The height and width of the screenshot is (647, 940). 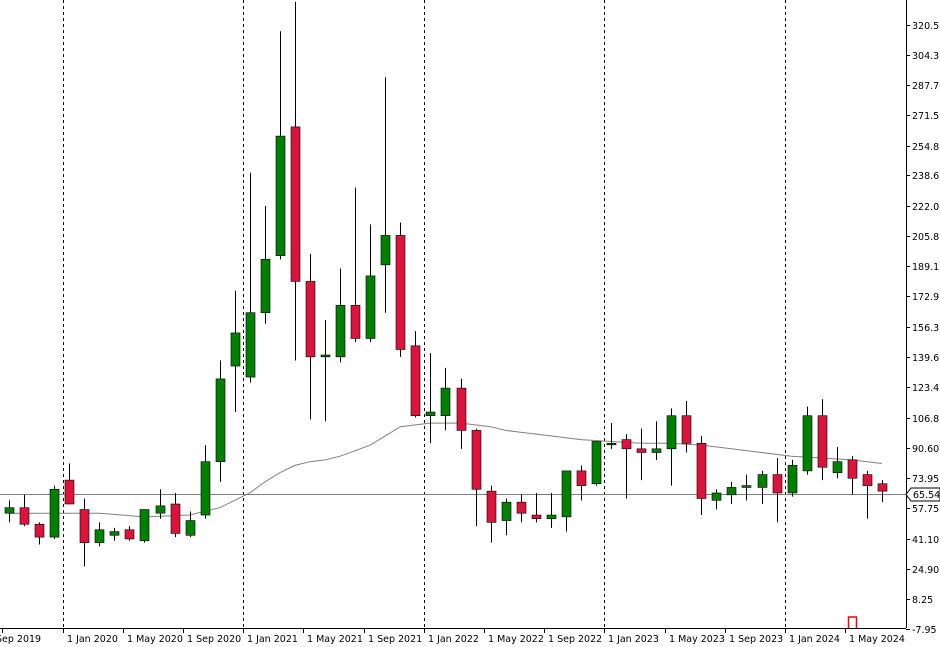 What do you see at coordinates (926, 86) in the screenshot?
I see `price-tick-label: 287.70` at bounding box center [926, 86].